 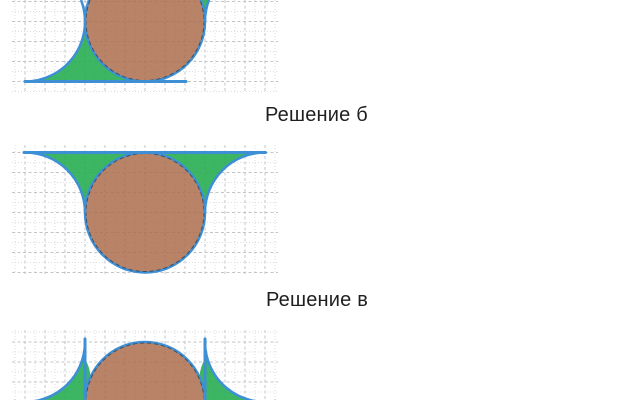 I want to click on caption-solution-b: Решение б, so click(x=316, y=115).